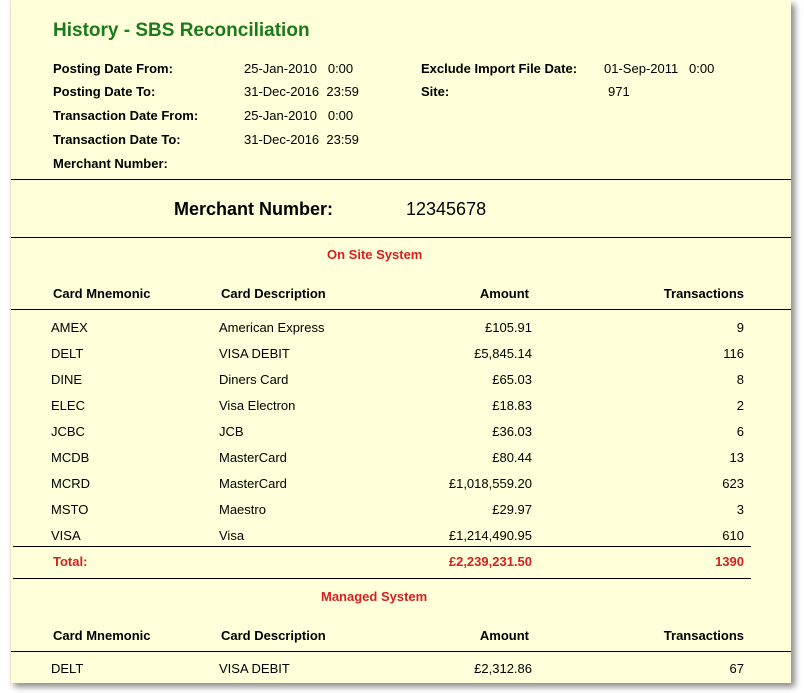 The height and width of the screenshot is (693, 804). Describe the element at coordinates (740, 509) in the screenshot. I see `table-row-transactions: 3` at that location.